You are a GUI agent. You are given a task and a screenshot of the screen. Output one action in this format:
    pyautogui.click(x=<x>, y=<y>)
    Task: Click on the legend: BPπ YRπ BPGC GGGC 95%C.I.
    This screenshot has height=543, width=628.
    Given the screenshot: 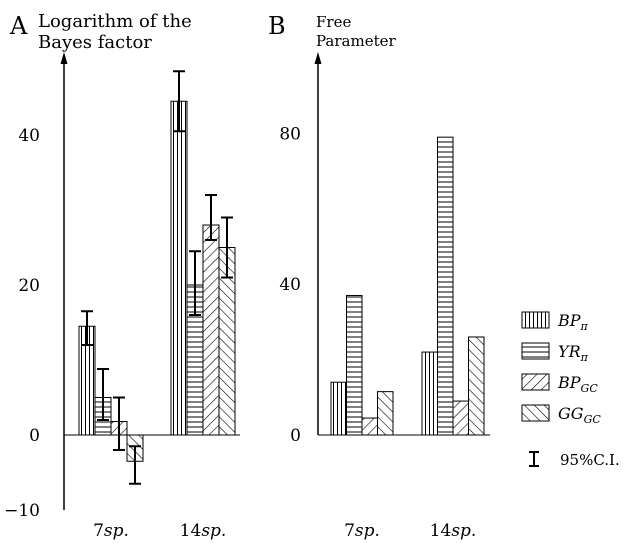 What is the action you would take?
    pyautogui.click(x=570, y=390)
    